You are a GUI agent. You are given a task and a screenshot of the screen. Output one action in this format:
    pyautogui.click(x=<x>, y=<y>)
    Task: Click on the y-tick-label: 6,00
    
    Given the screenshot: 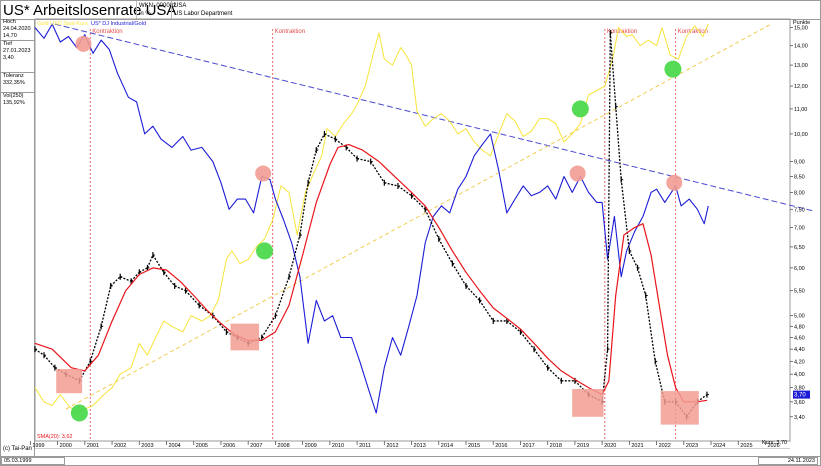 What is the action you would take?
    pyautogui.click(x=799, y=269)
    